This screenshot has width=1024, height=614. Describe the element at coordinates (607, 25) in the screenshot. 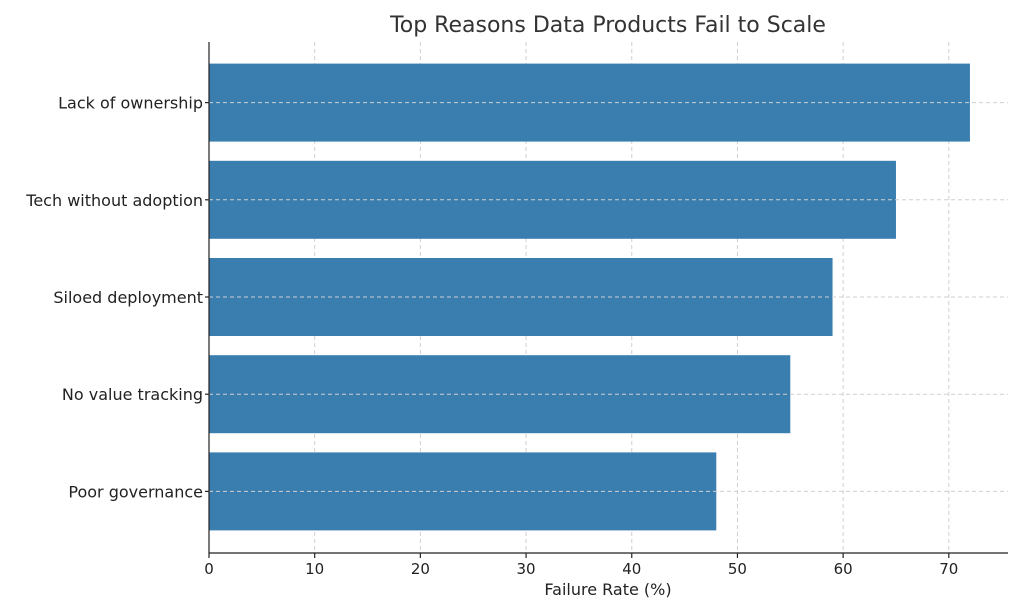

I see `chart-title: Top Reasons Data Products Fail to Scale` at that location.